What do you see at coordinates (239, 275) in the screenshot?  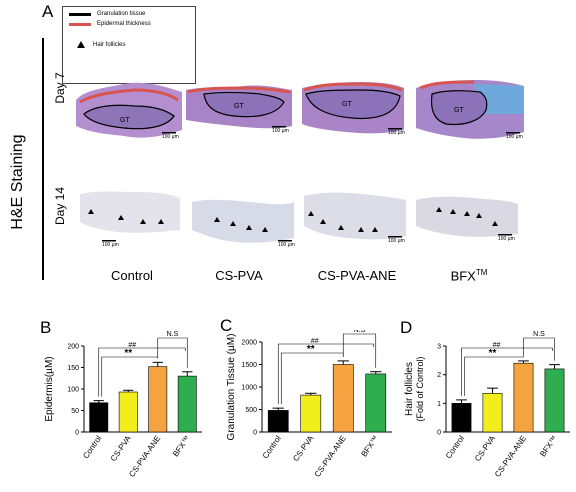 I see `group-label-cs-pva: CS-PVA` at bounding box center [239, 275].